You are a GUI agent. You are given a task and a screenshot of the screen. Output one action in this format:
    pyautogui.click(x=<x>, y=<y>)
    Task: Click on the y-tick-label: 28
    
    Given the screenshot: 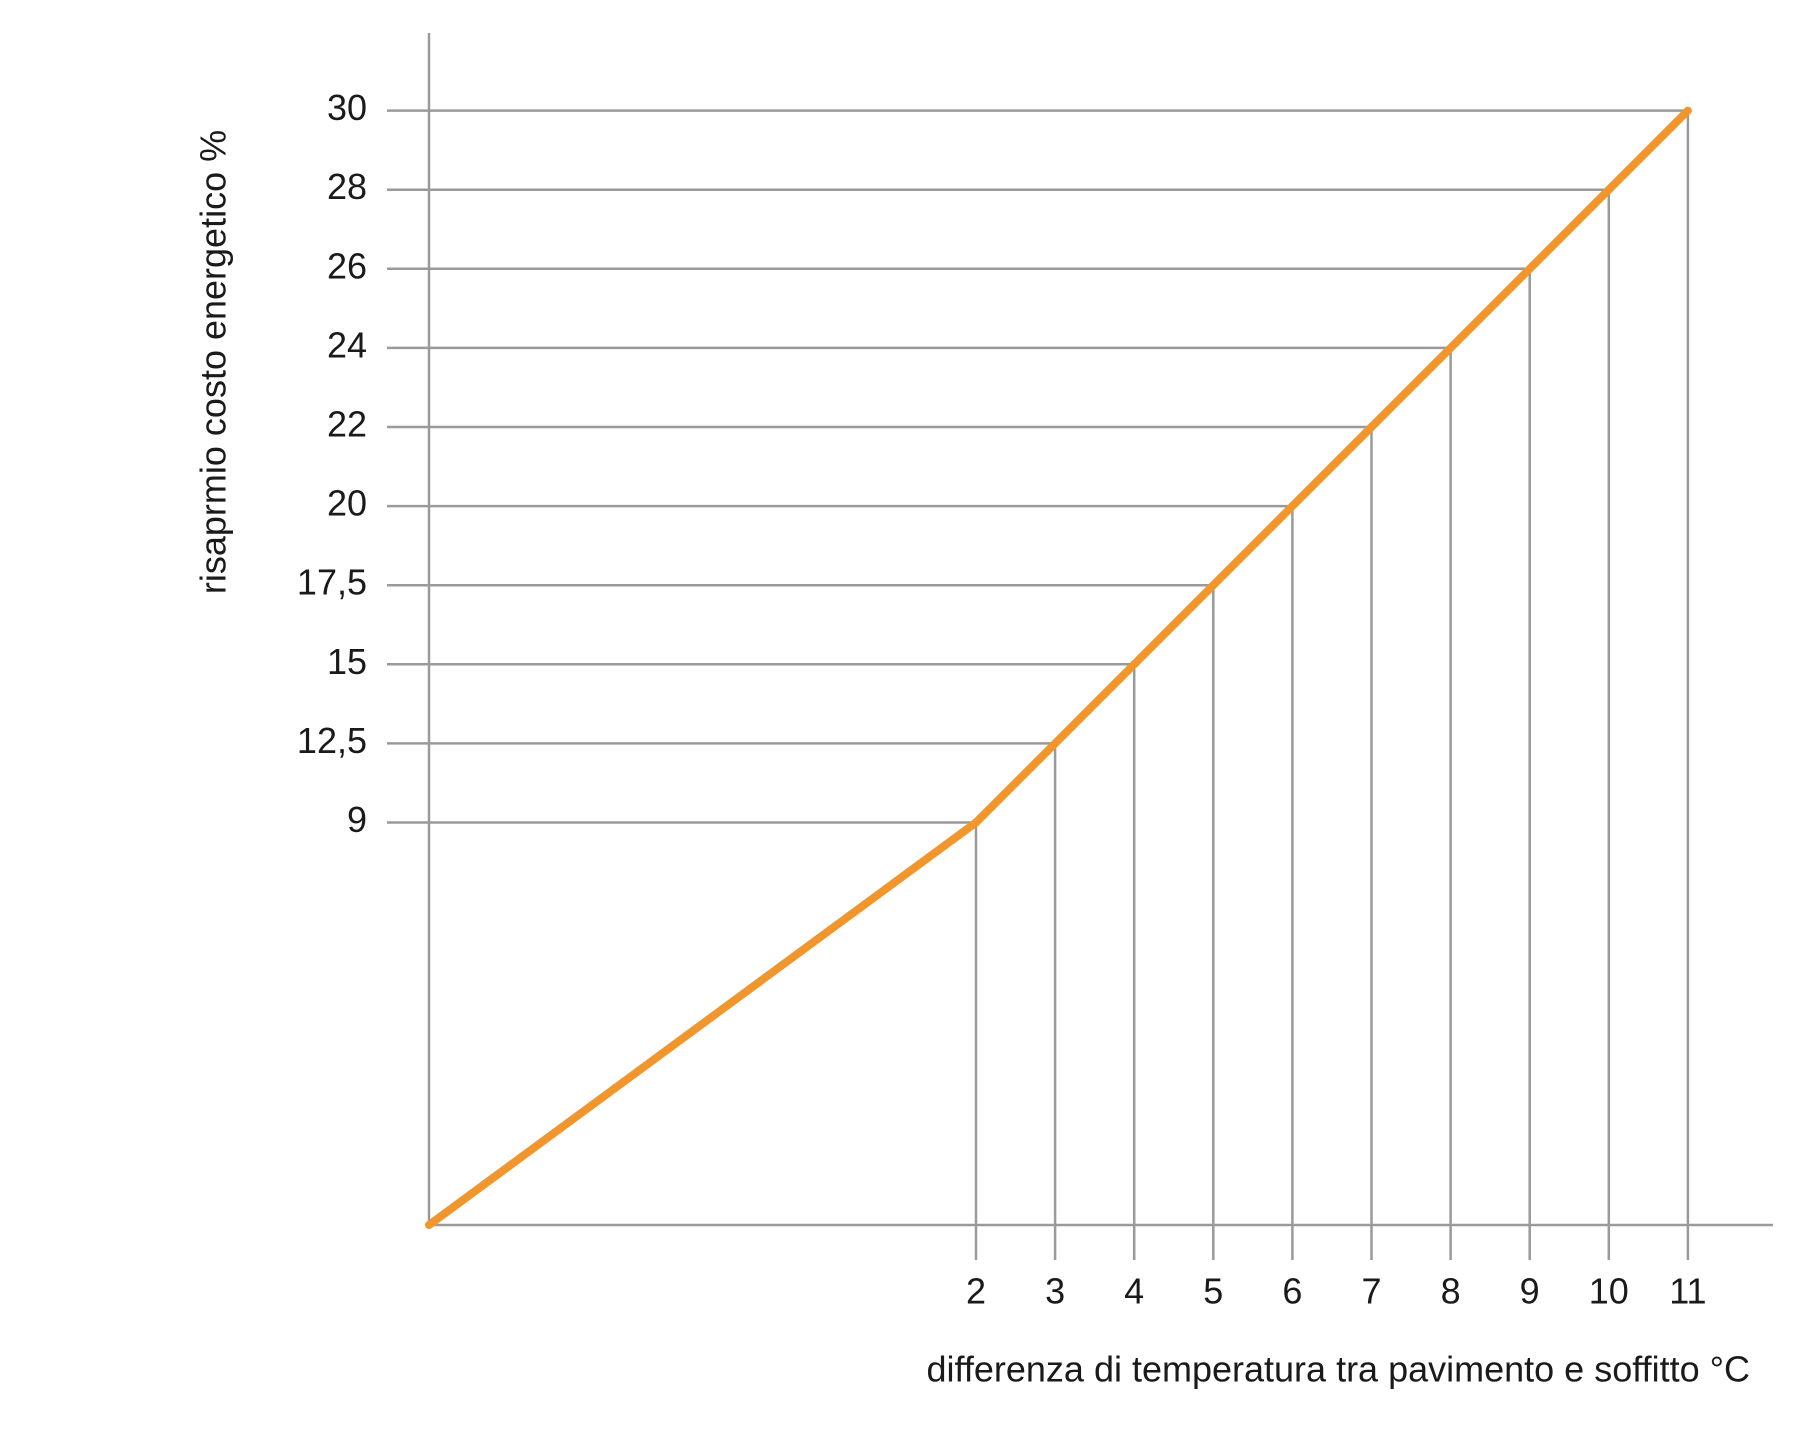 What is the action you would take?
    pyautogui.click(x=347, y=186)
    